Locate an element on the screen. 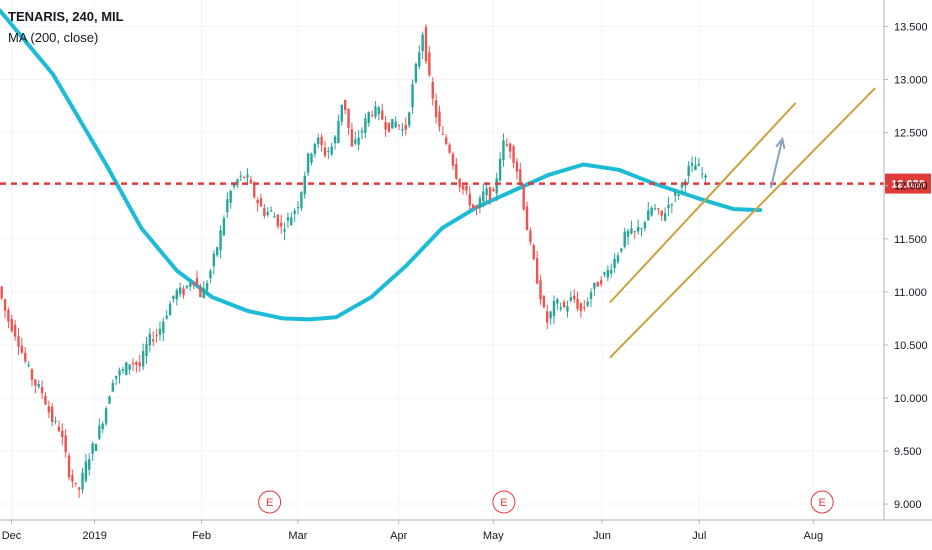  y-tick-label: 11.000 is located at coordinates (910, 293).